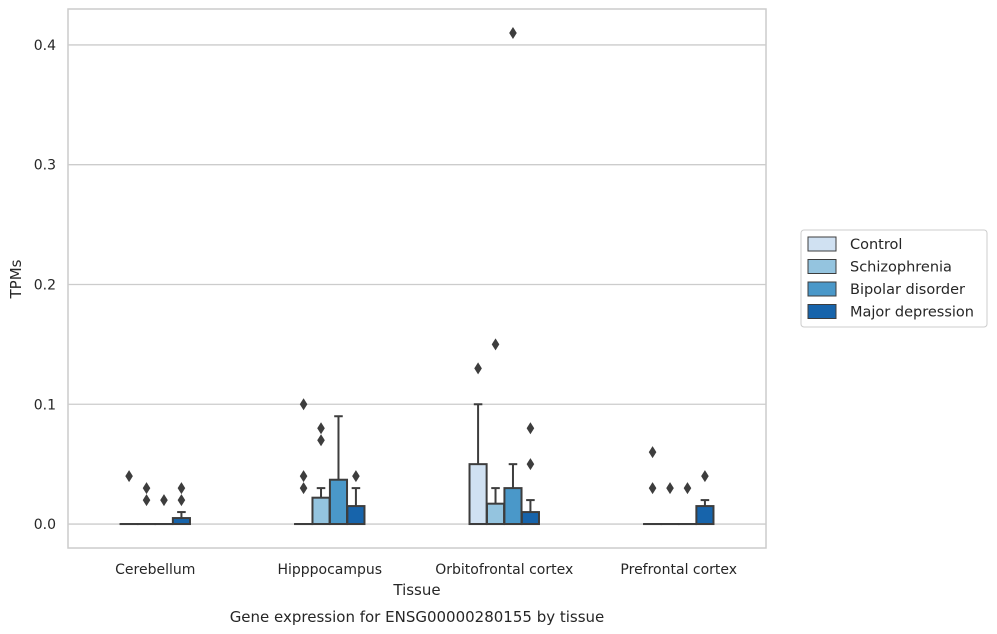  Describe the element at coordinates (45, 46) in the screenshot. I see `y-tick-label: 0.4` at that location.